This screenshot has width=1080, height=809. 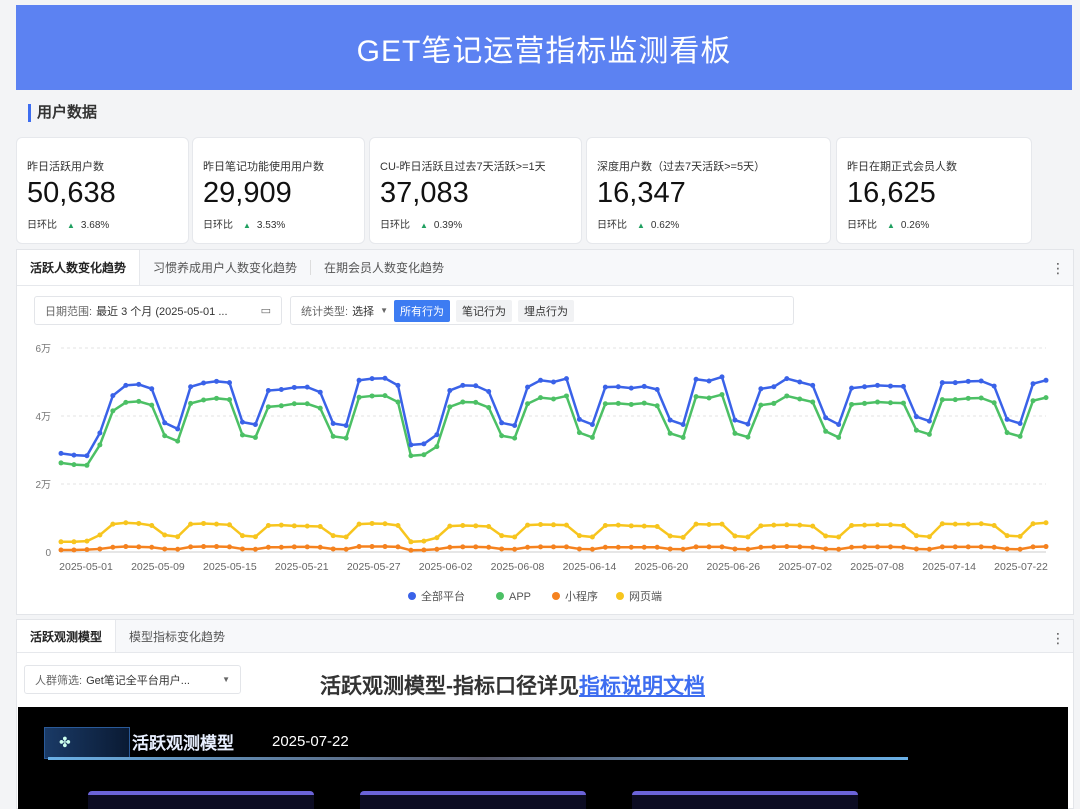 What do you see at coordinates (421, 310) in the screenshot?
I see `option-all-behavior: 所有行为` at bounding box center [421, 310].